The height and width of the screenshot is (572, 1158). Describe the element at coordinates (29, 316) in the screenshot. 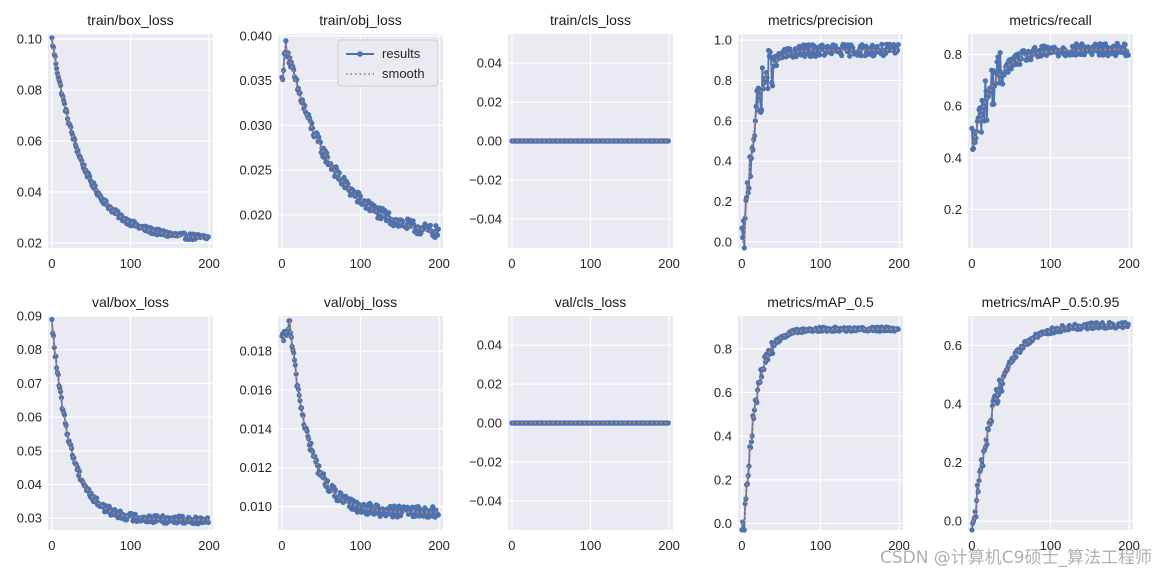

I see `y-tick-label: 0.09` at that location.